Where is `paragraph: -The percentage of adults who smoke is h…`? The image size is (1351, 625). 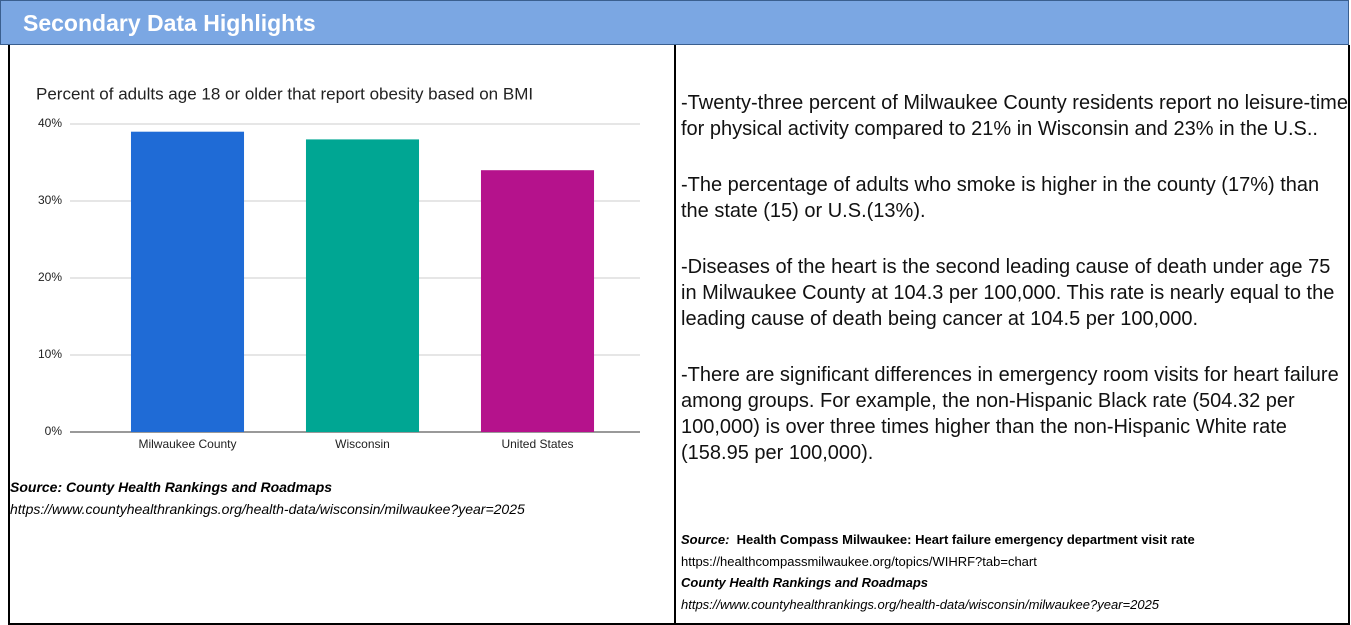 paragraph: -The percentage of adults who smoke is h… is located at coordinates (1000, 198).